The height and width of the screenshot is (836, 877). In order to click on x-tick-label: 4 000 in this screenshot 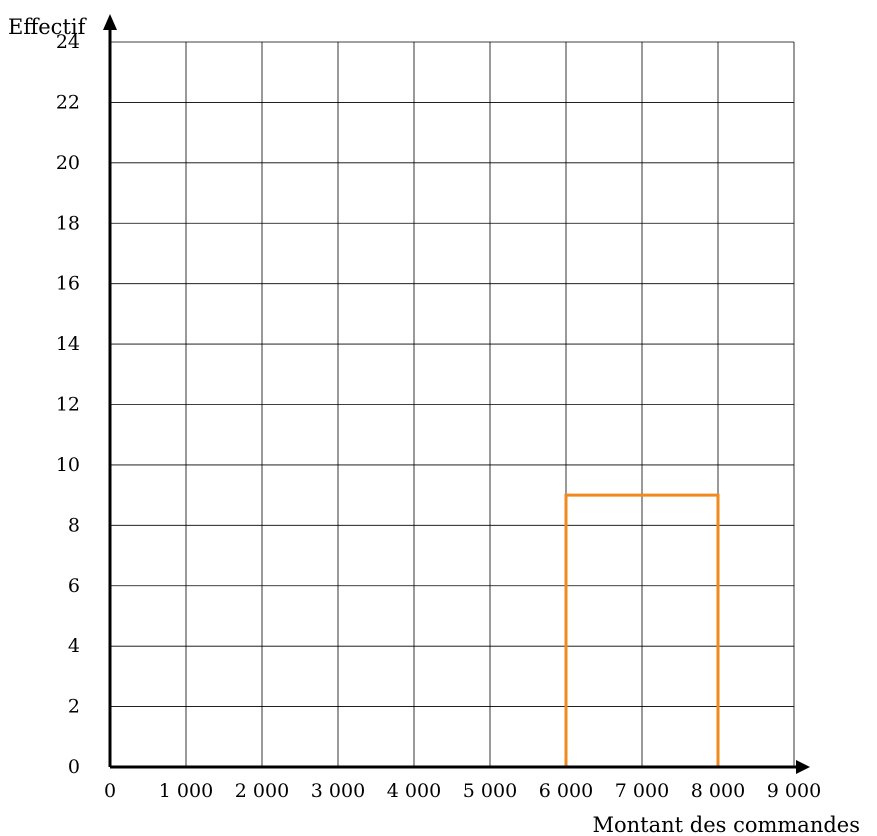, I will do `click(414, 791)`.